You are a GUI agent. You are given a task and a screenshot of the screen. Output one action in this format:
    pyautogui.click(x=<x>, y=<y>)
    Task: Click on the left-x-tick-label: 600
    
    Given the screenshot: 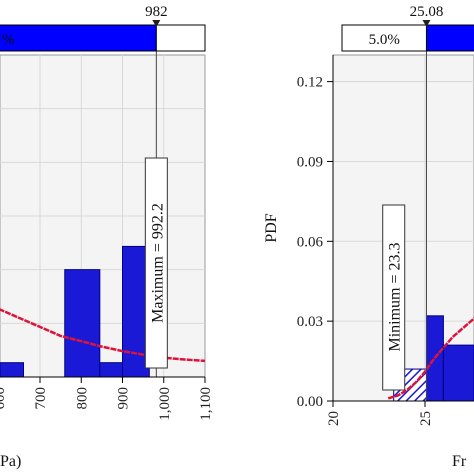 What is the action you would take?
    pyautogui.click(x=4, y=398)
    